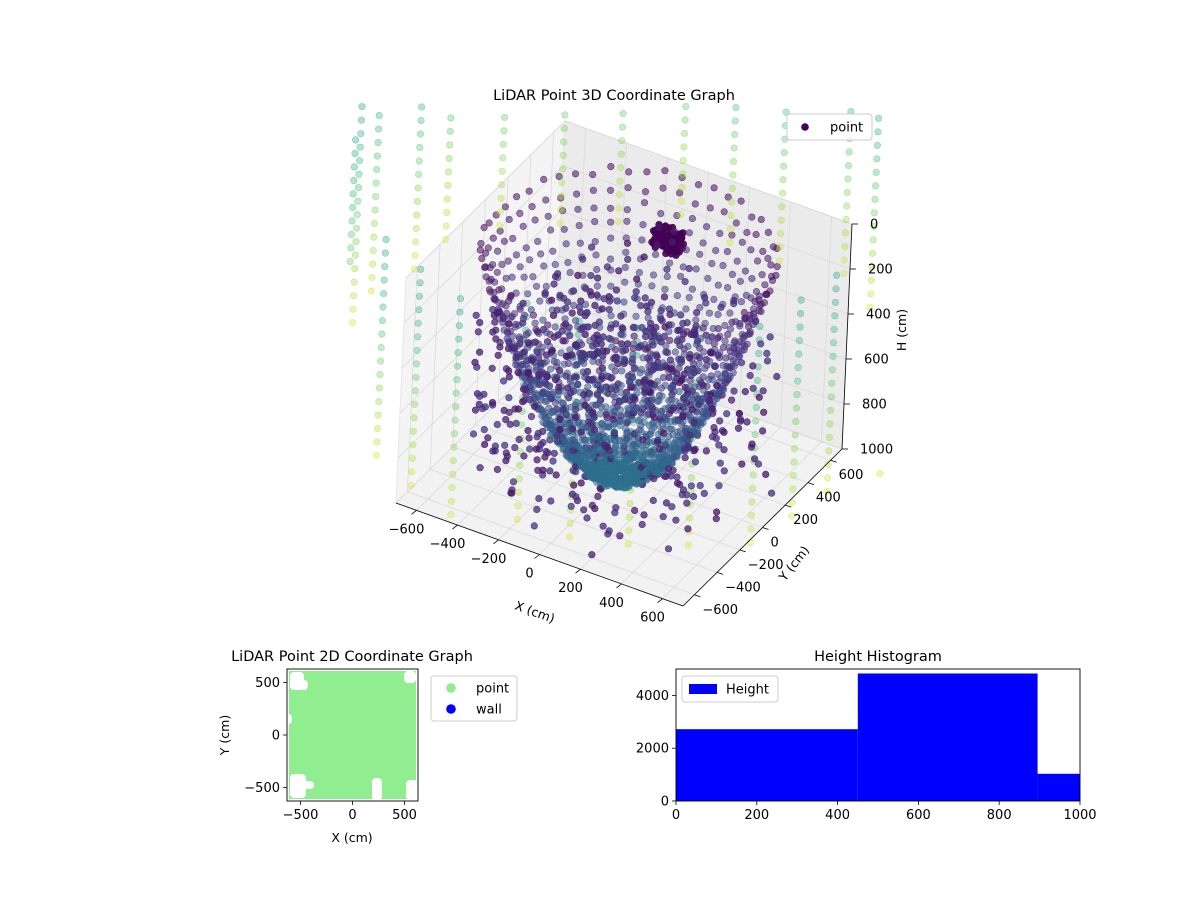  I want to click on z-tick-label-3d: 1000, so click(876, 450).